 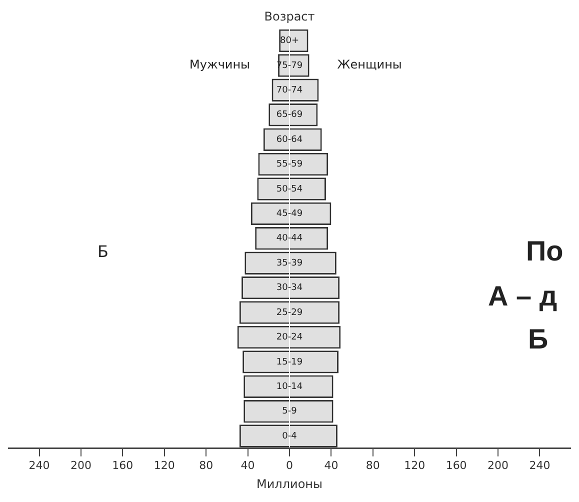 What do you see at coordinates (289, 189) in the screenshot?
I see `y-tick-label: 50-54` at bounding box center [289, 189].